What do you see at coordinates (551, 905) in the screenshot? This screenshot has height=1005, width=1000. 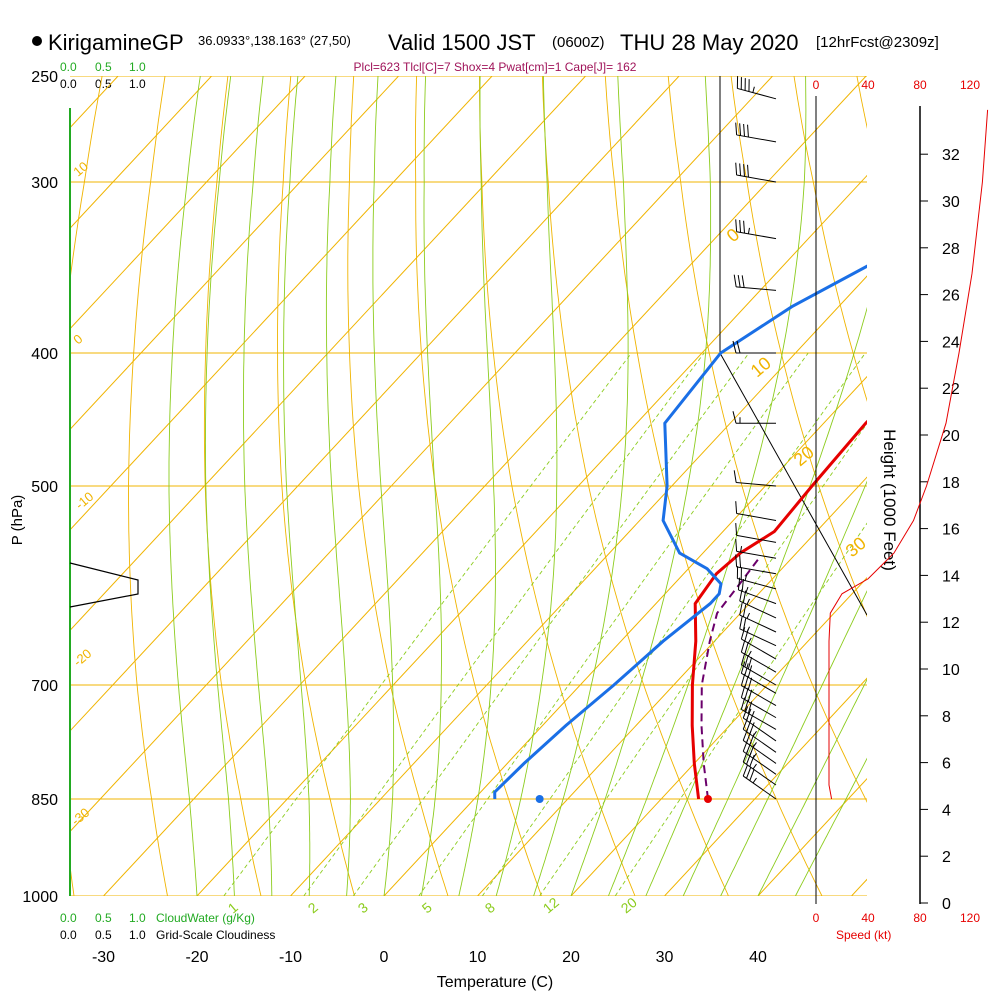 I see `mixing-ratio-label: 12` at bounding box center [551, 905].